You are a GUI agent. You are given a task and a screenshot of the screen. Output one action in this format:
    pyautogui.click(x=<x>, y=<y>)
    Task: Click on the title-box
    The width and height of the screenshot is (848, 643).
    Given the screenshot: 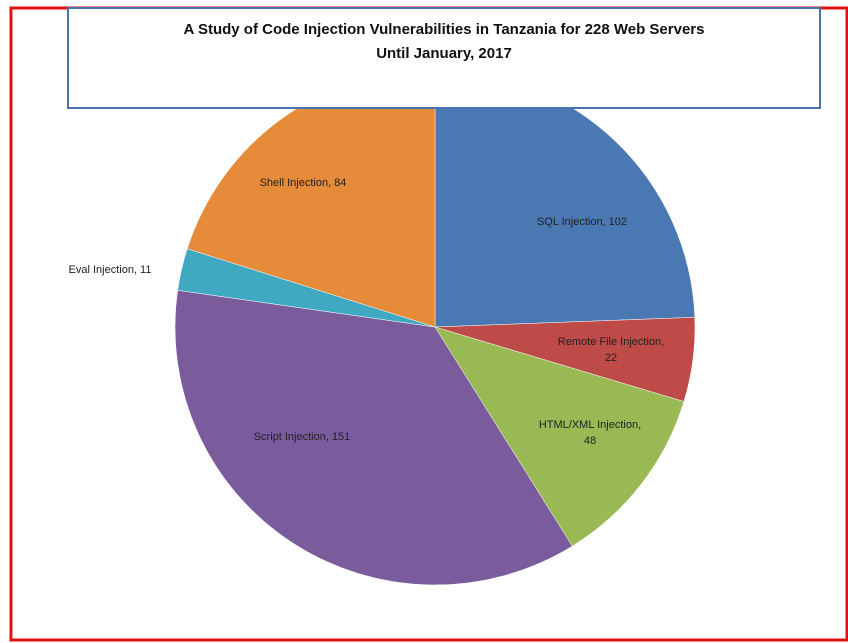 What is the action you would take?
    pyautogui.click(x=444, y=58)
    